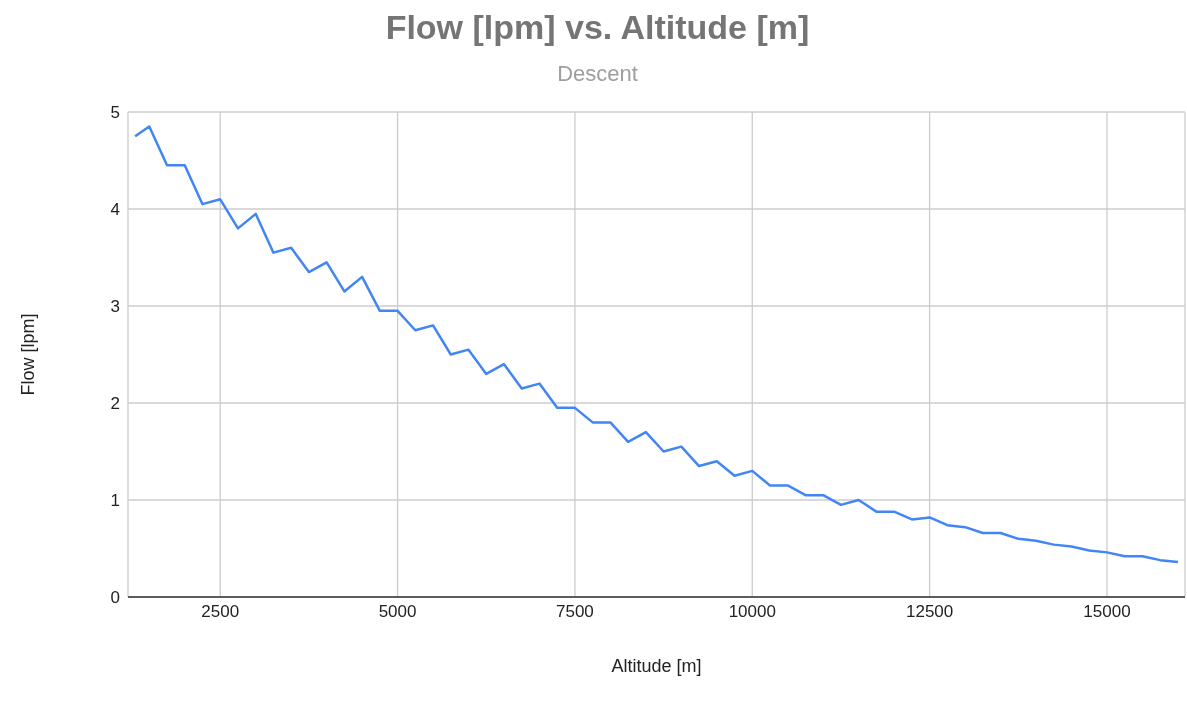 The image size is (1187, 708). I want to click on x-axis-title: Altitude [m], so click(656, 666).